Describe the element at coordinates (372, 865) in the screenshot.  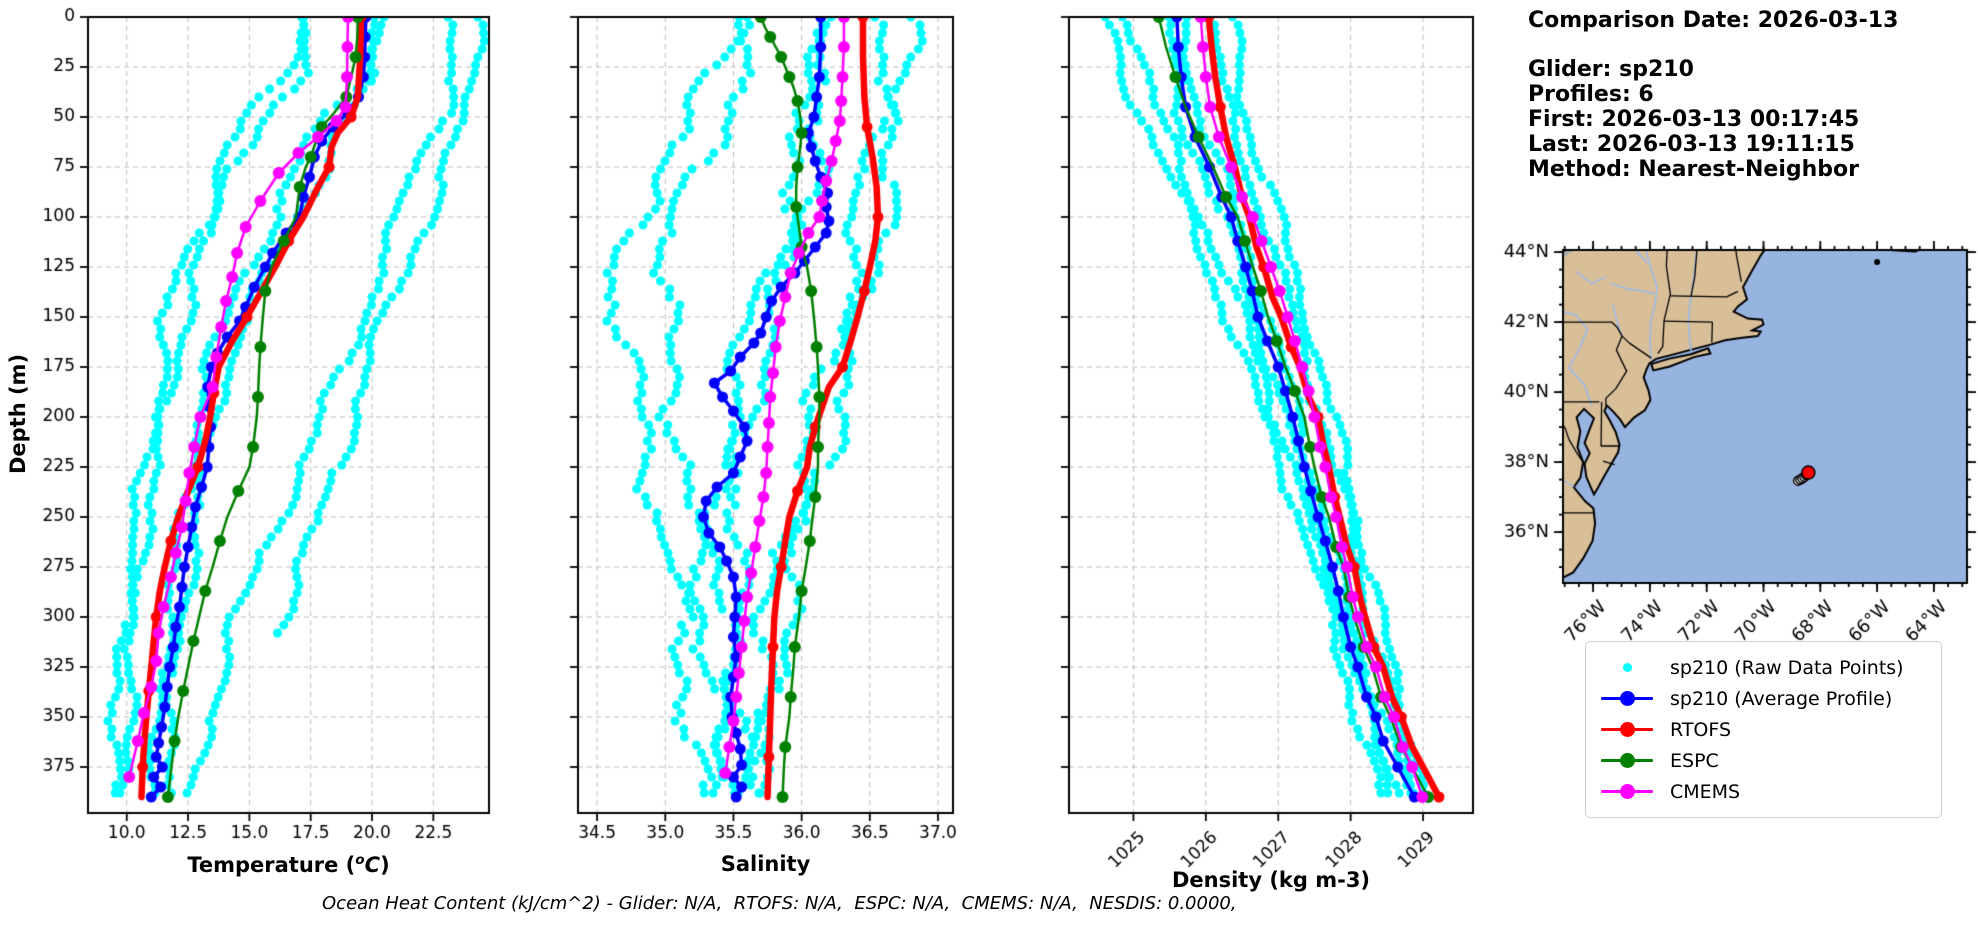
I see `celsius-char: C` at that location.